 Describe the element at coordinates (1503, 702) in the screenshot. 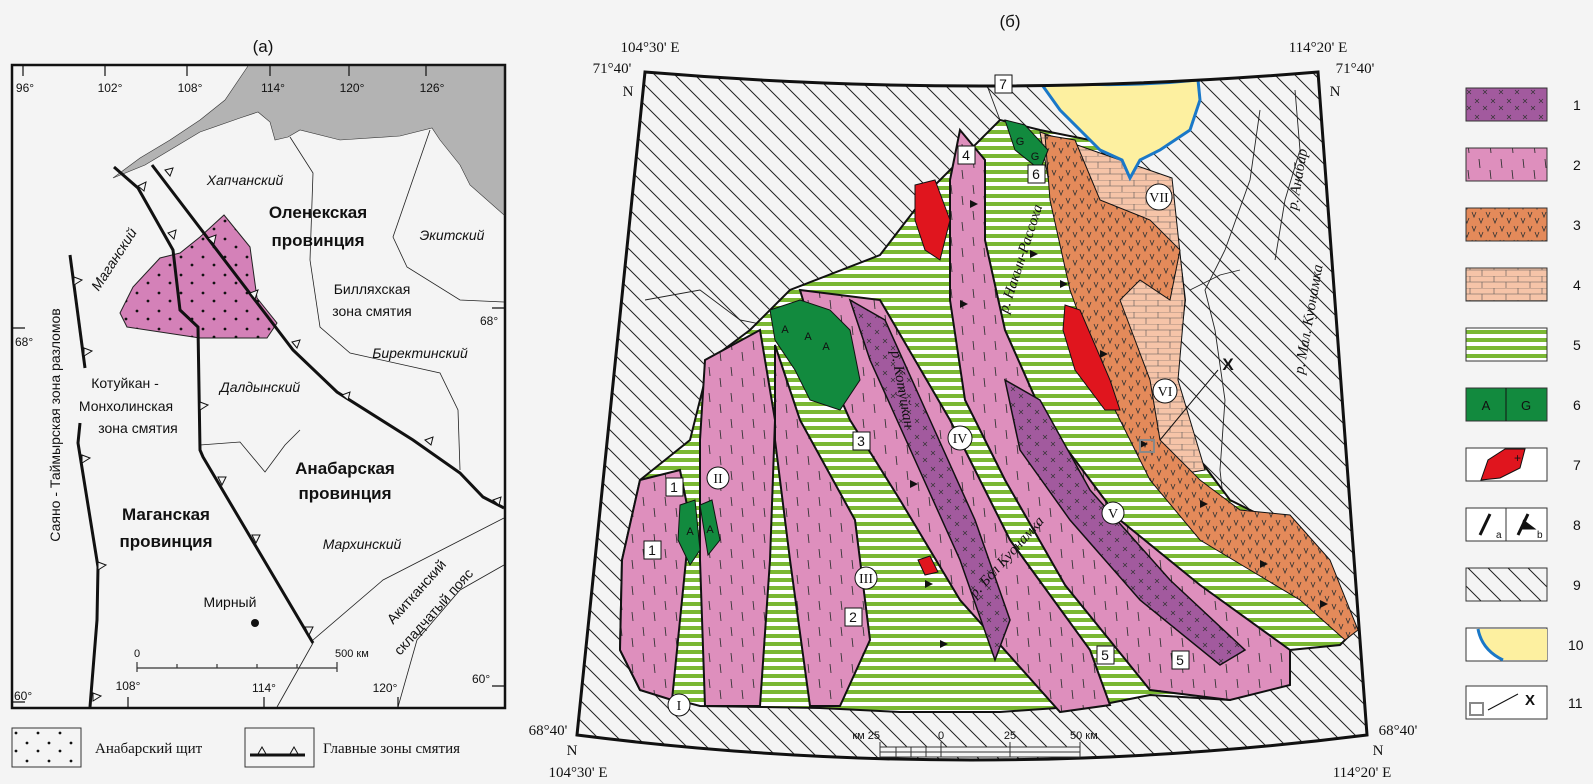

I see `arrow-icon` at that location.